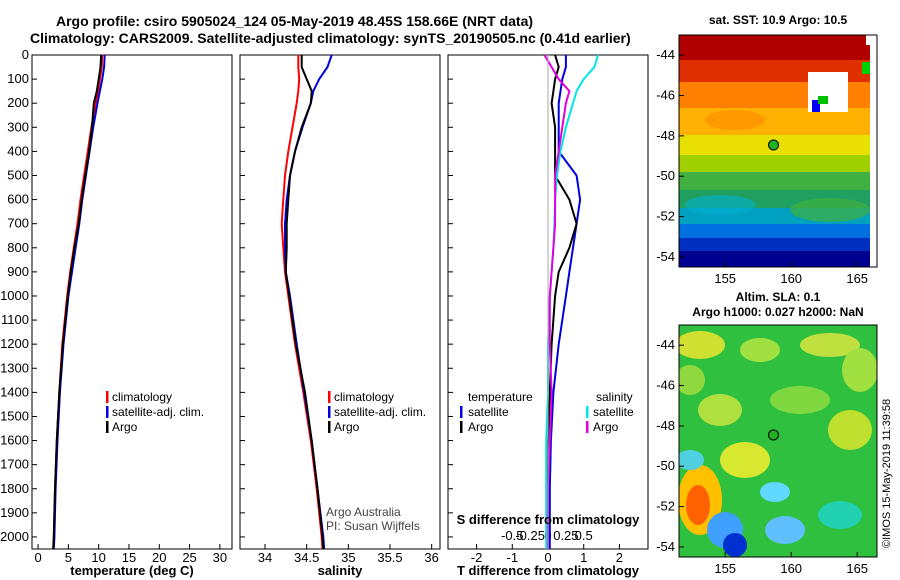 The image size is (900, 580). Describe the element at coordinates (725, 278) in the screenshot. I see `map-x-tick-label: 155` at that location.